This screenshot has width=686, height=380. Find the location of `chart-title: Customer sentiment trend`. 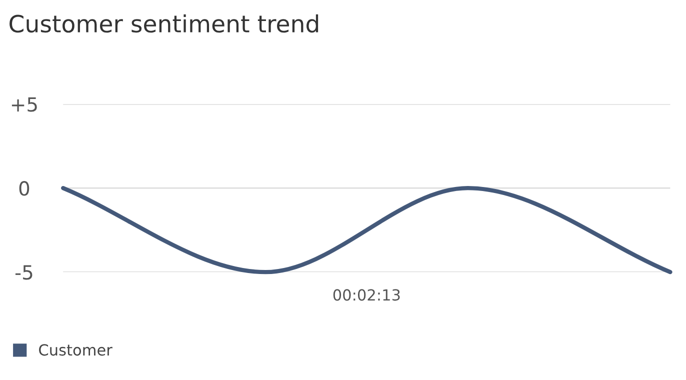

chart-title: Customer sentiment trend is located at coordinates (164, 23).